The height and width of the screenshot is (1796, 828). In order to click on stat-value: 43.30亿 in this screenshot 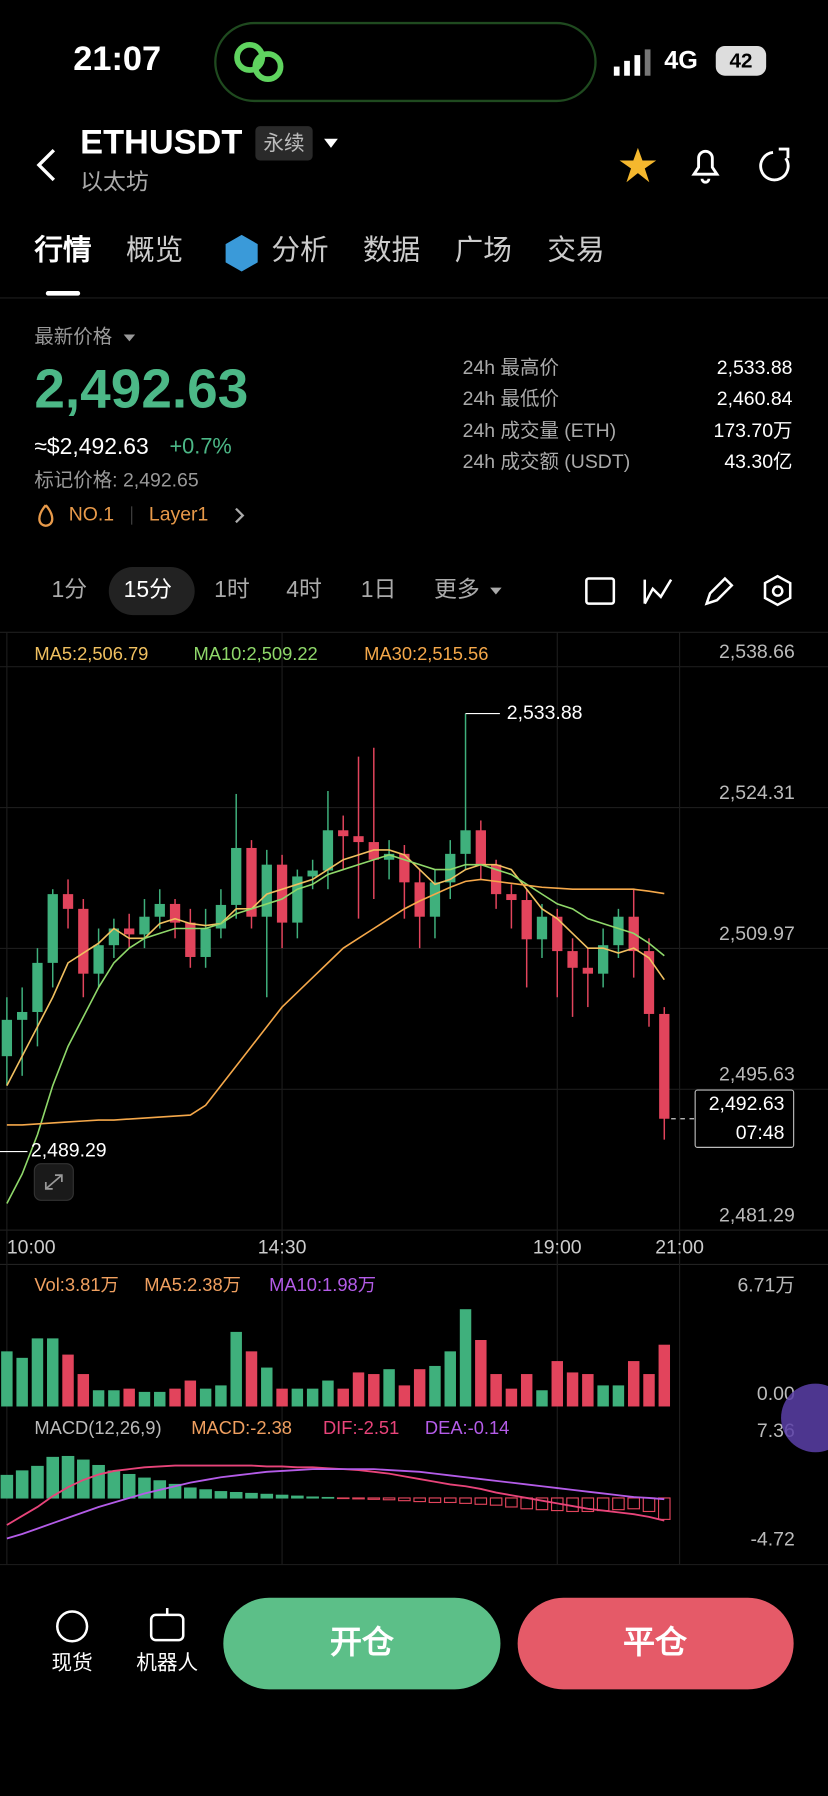, I will do `click(758, 462)`.